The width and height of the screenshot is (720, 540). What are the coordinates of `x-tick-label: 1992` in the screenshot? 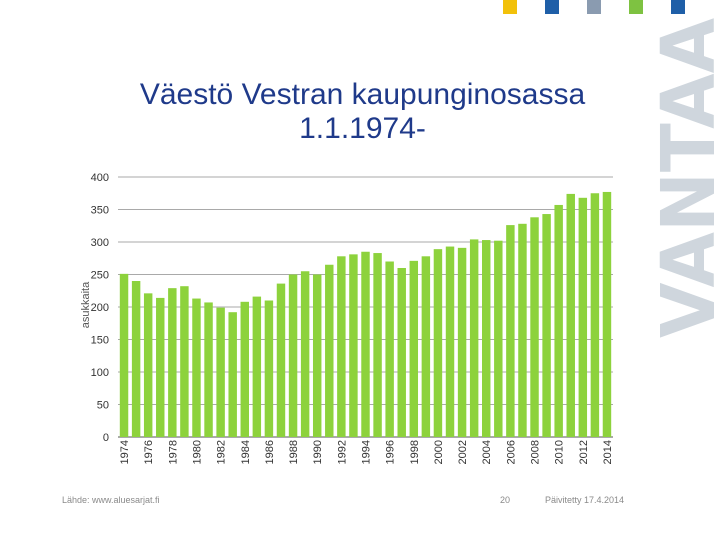 It's located at (342, 452).